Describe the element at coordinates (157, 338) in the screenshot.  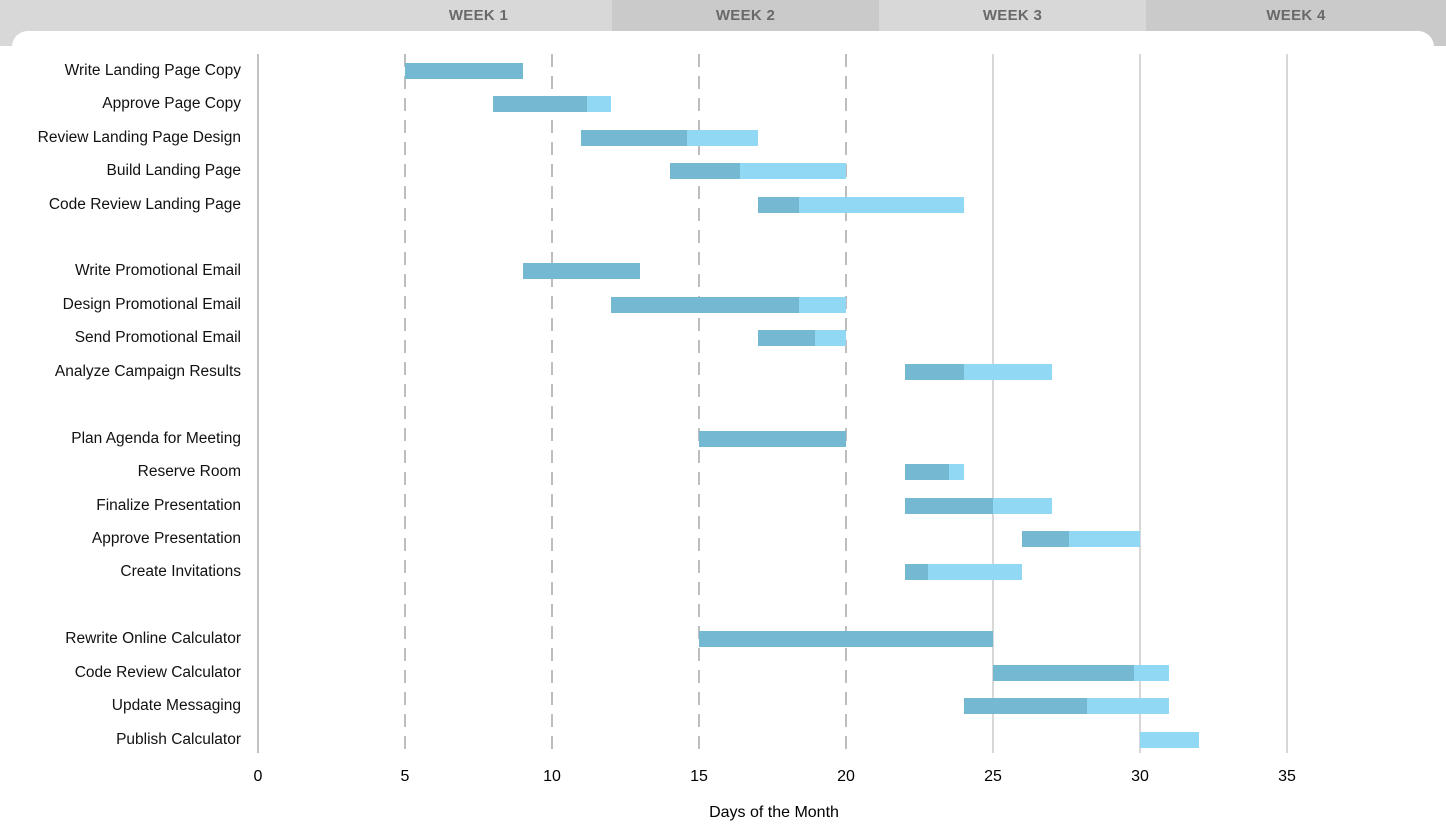
I see `task-label-send-promotional-email: Send Promotional Email` at that location.